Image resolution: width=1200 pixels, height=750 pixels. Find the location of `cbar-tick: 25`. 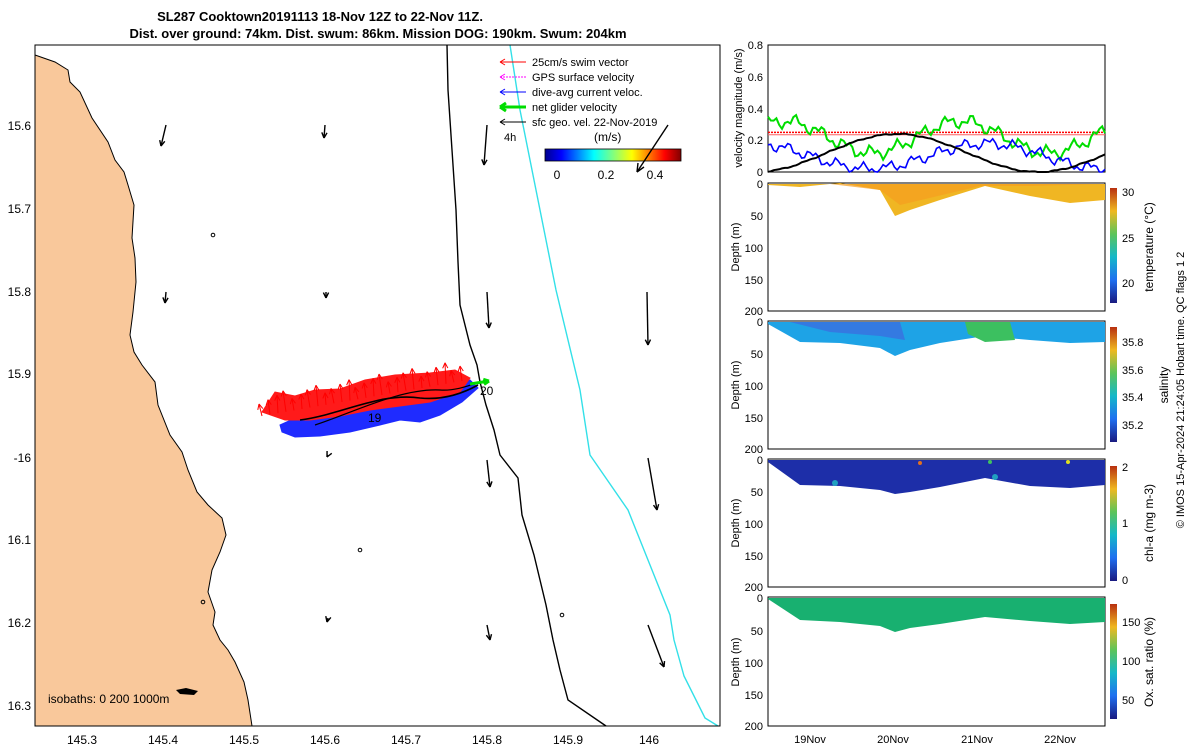

cbar-tick: 25 is located at coordinates (1128, 239).